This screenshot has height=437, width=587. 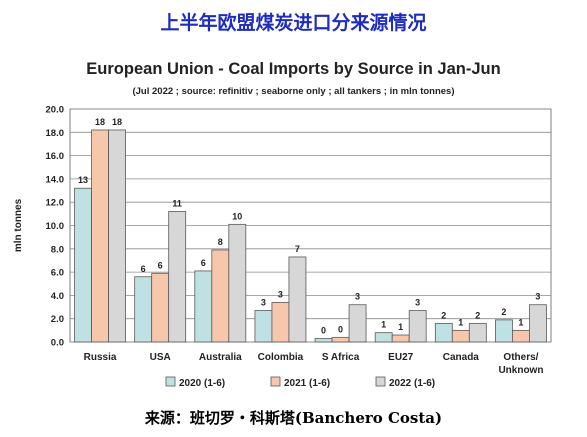 I want to click on y-tick-label: 4.0, so click(x=57, y=296).